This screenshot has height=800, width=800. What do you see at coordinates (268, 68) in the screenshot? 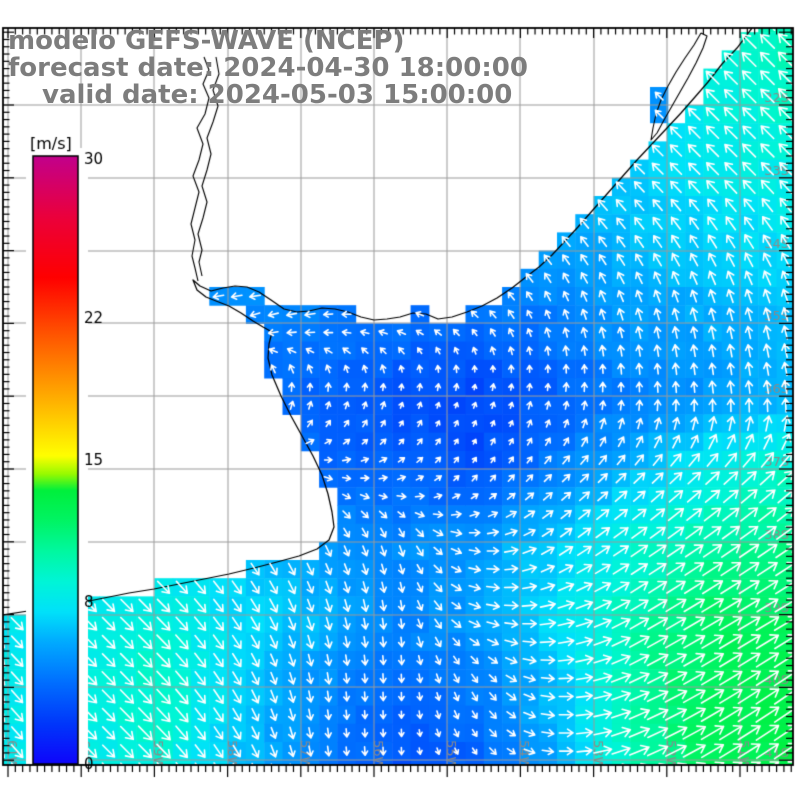
I see `forecast-date-label: forecast date: 2024-04-30 18:00:00` at bounding box center [268, 68].